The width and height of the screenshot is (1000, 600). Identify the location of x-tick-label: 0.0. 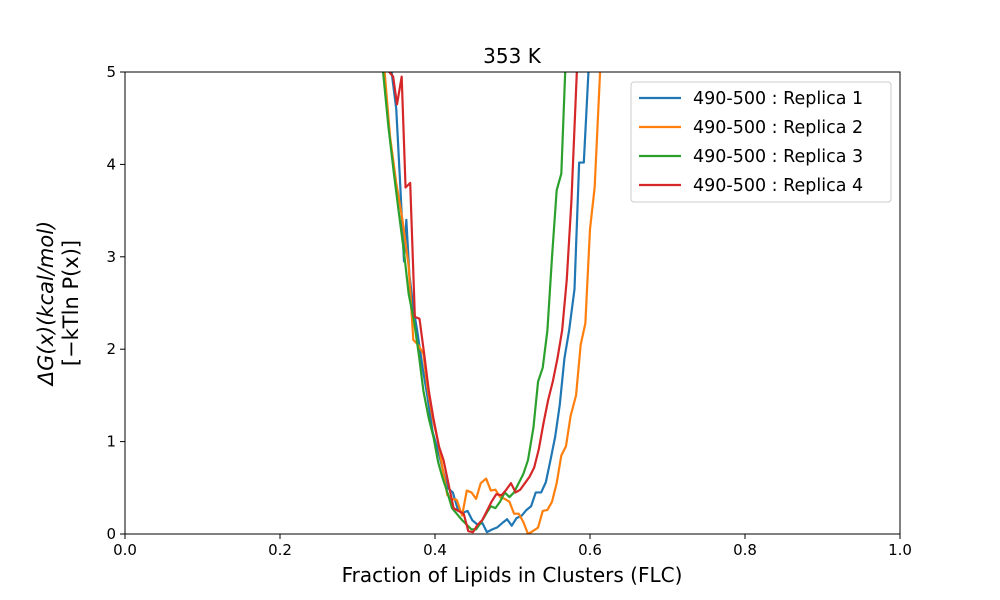
(125, 550).